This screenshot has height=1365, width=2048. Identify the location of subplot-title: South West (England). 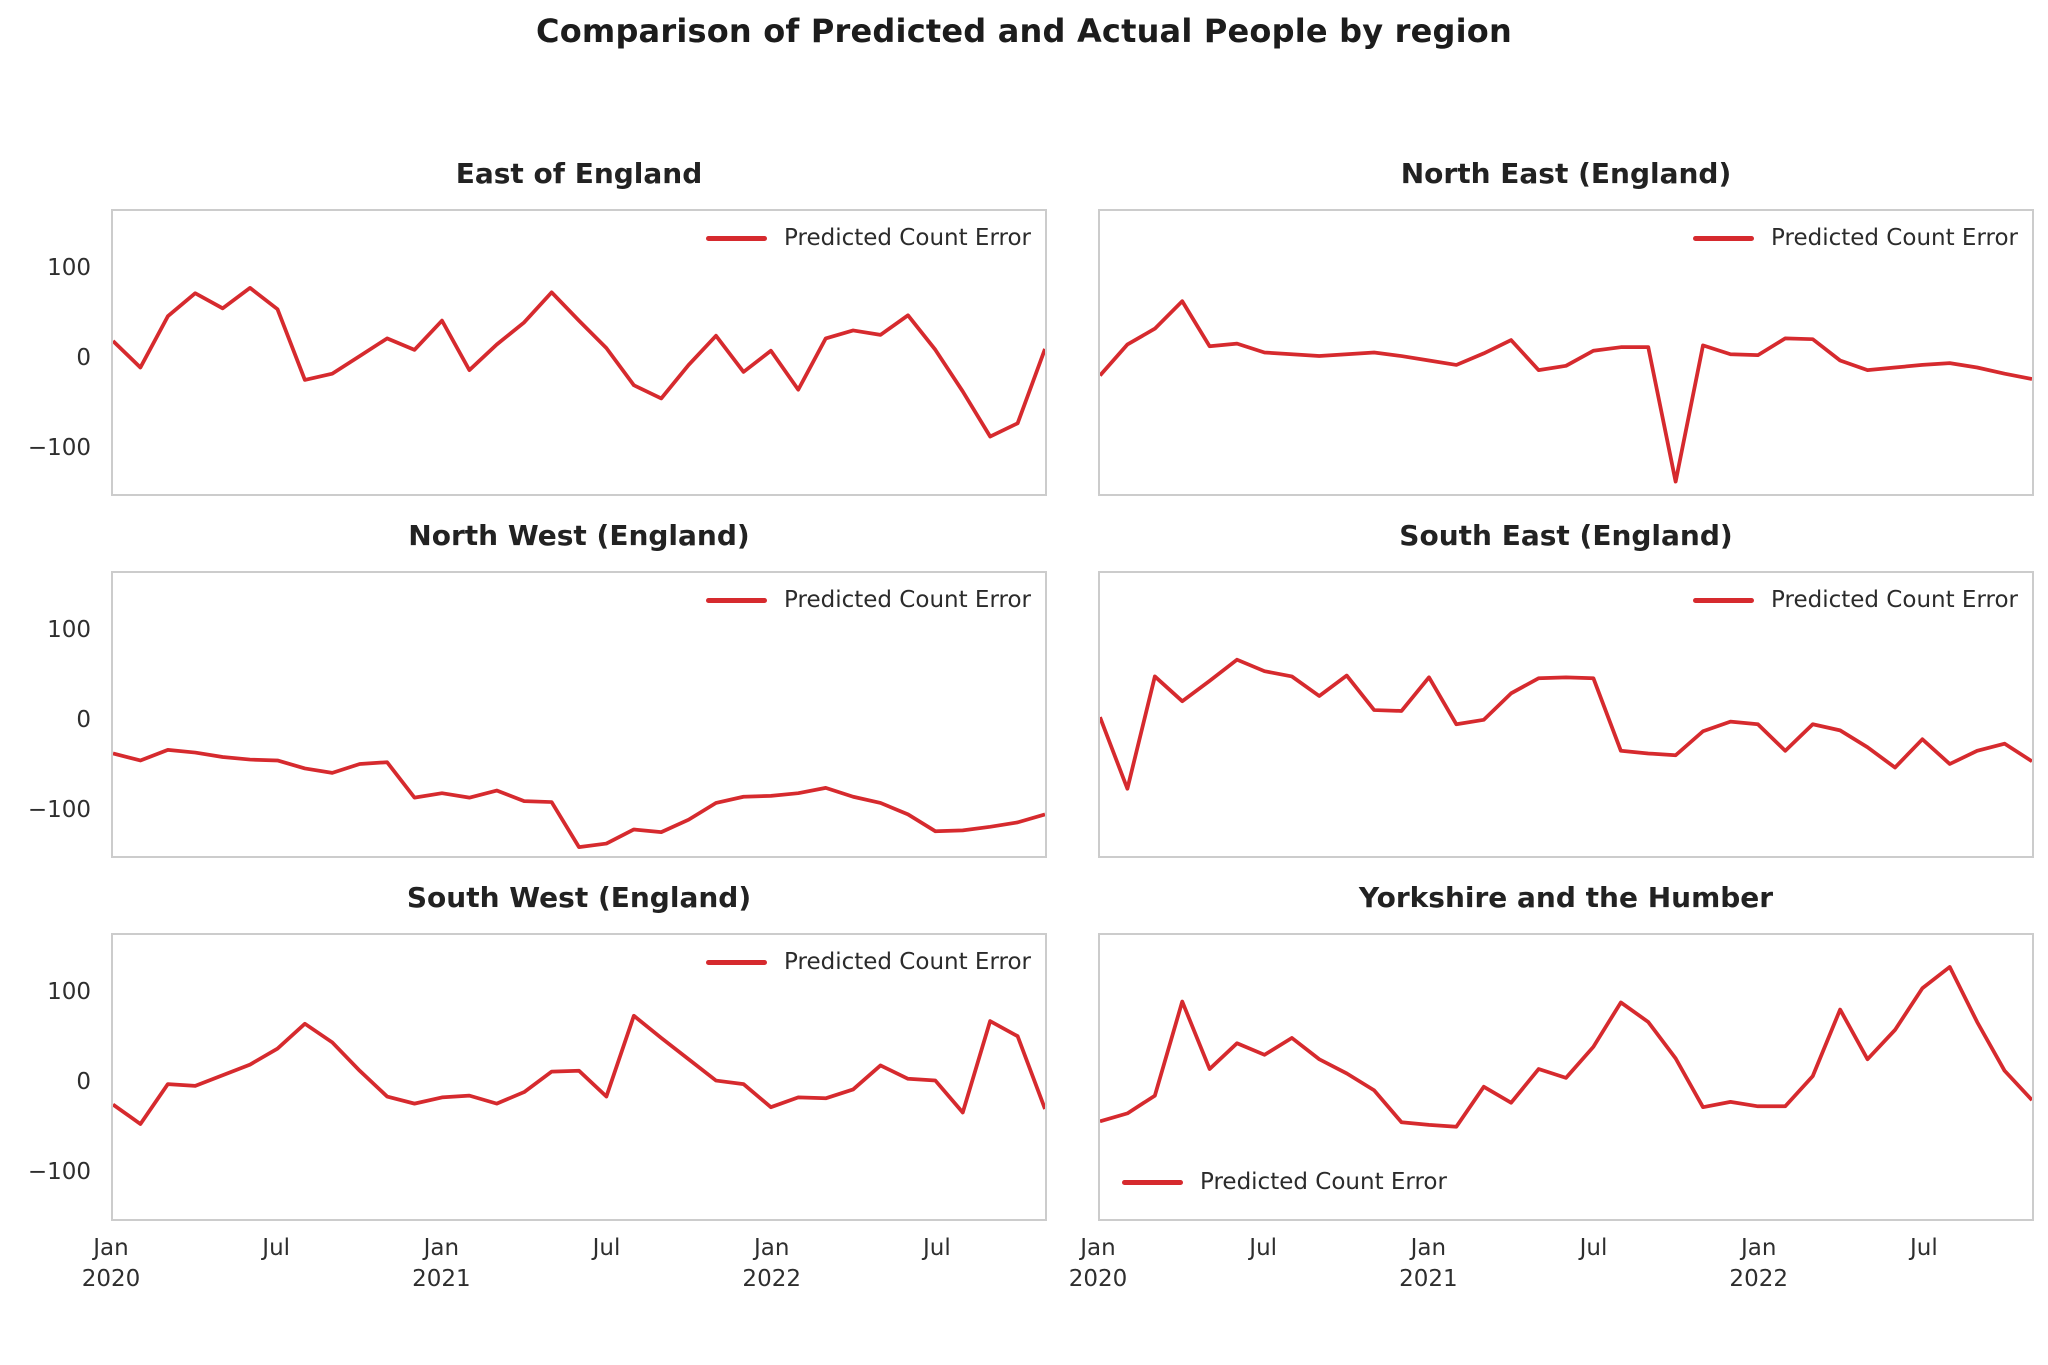
(579, 897).